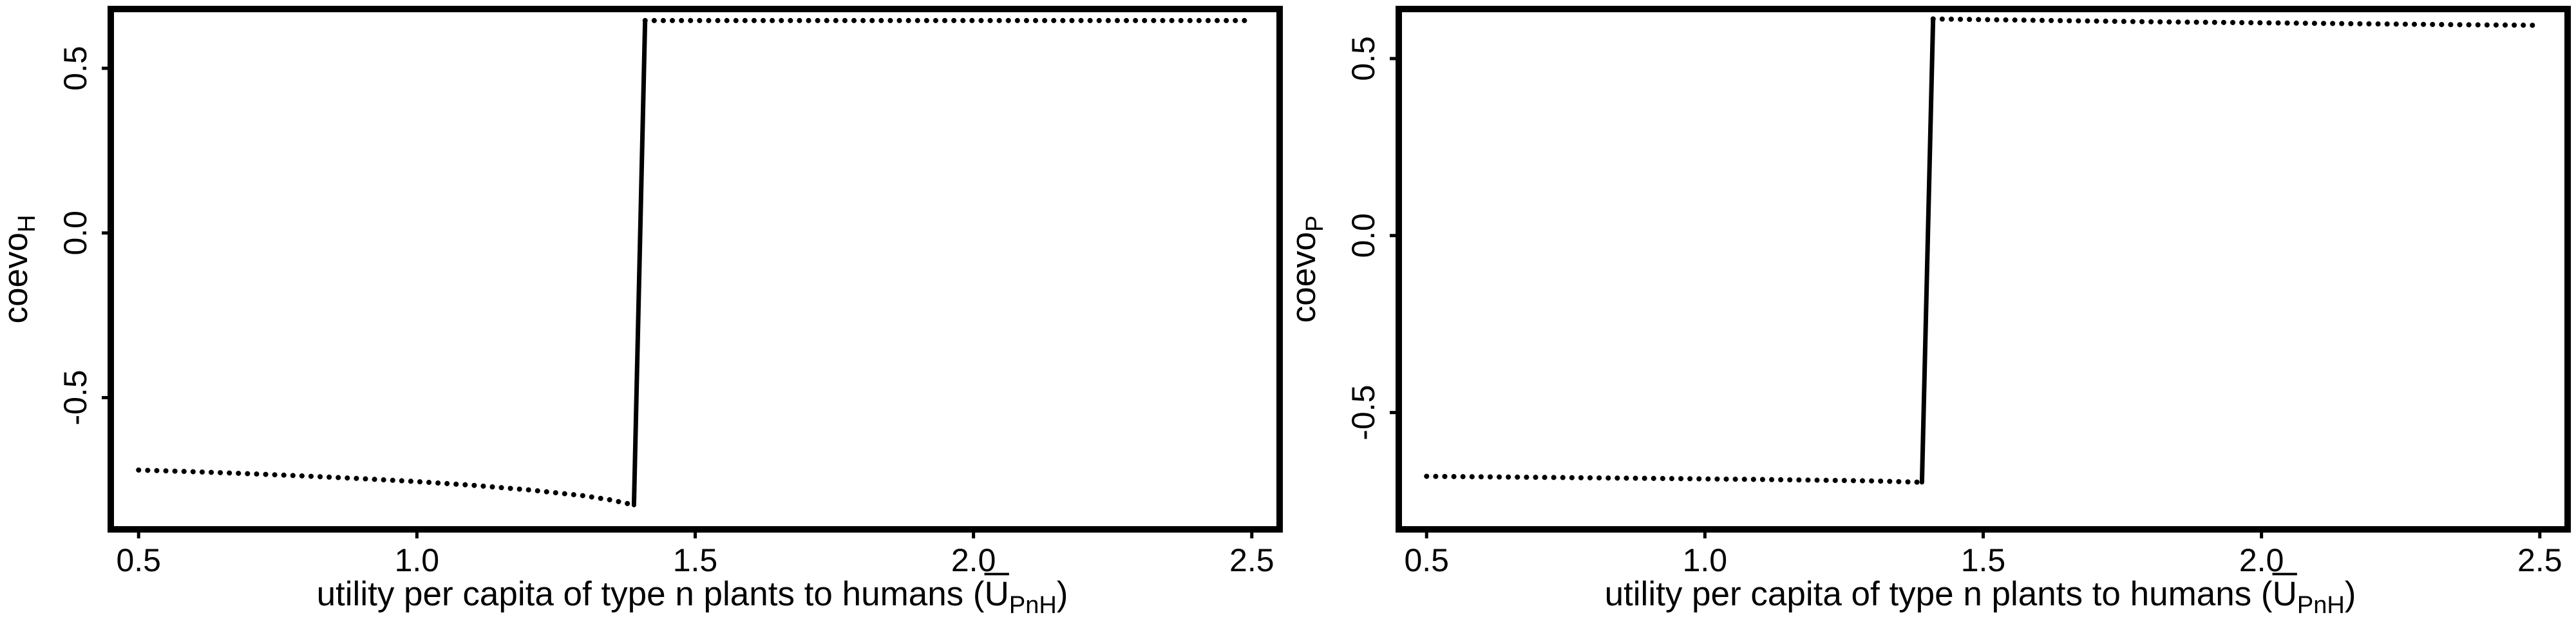 The height and width of the screenshot is (644, 2576). I want to click on x-axis-right: 0.5 1.0 1.5 2.0 2.5, so click(1983, 554).